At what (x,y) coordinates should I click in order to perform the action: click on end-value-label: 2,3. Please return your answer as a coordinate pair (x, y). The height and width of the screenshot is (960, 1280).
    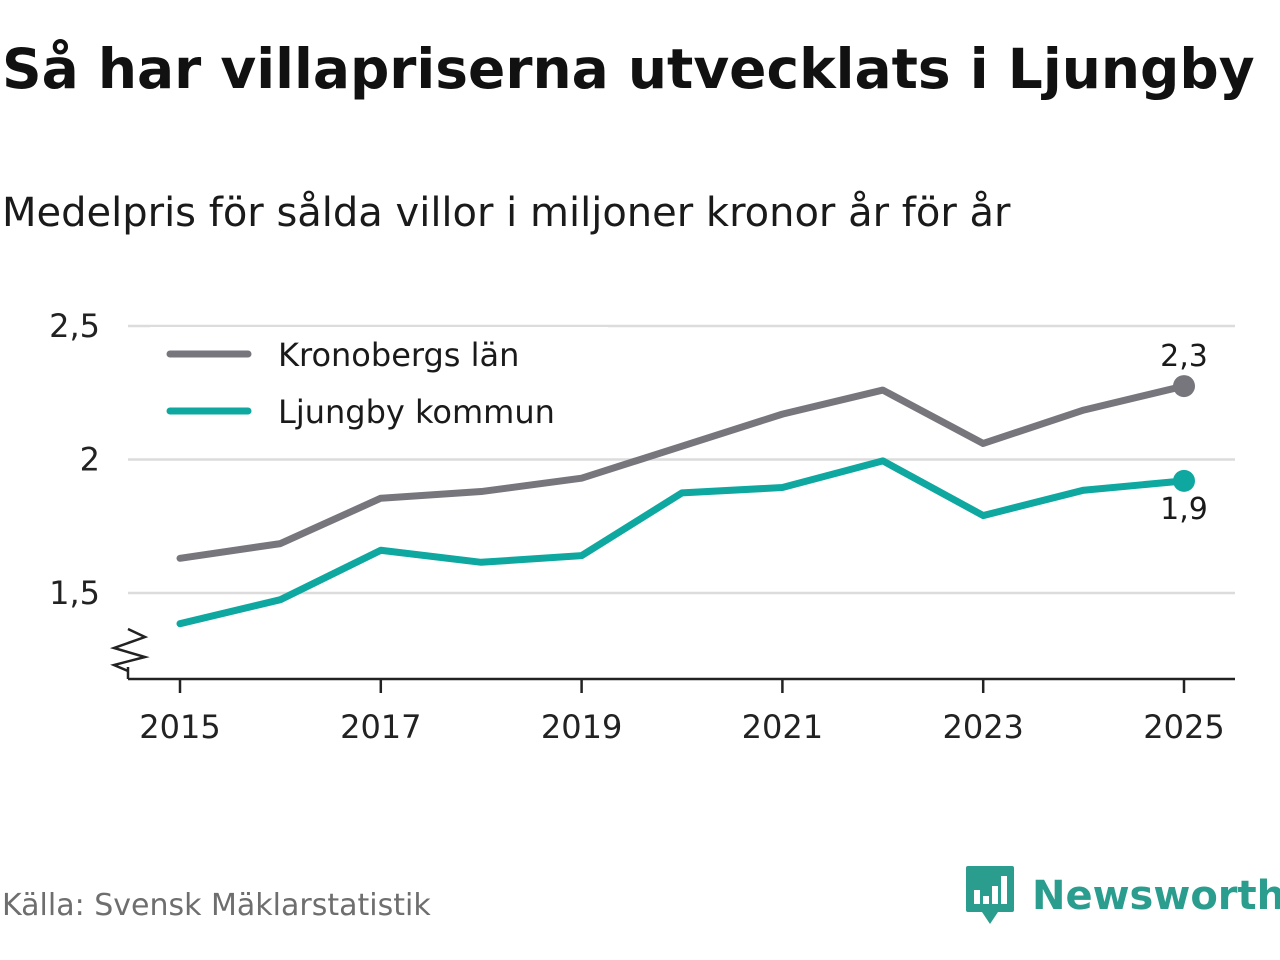
    Looking at the image, I should click on (1184, 356).